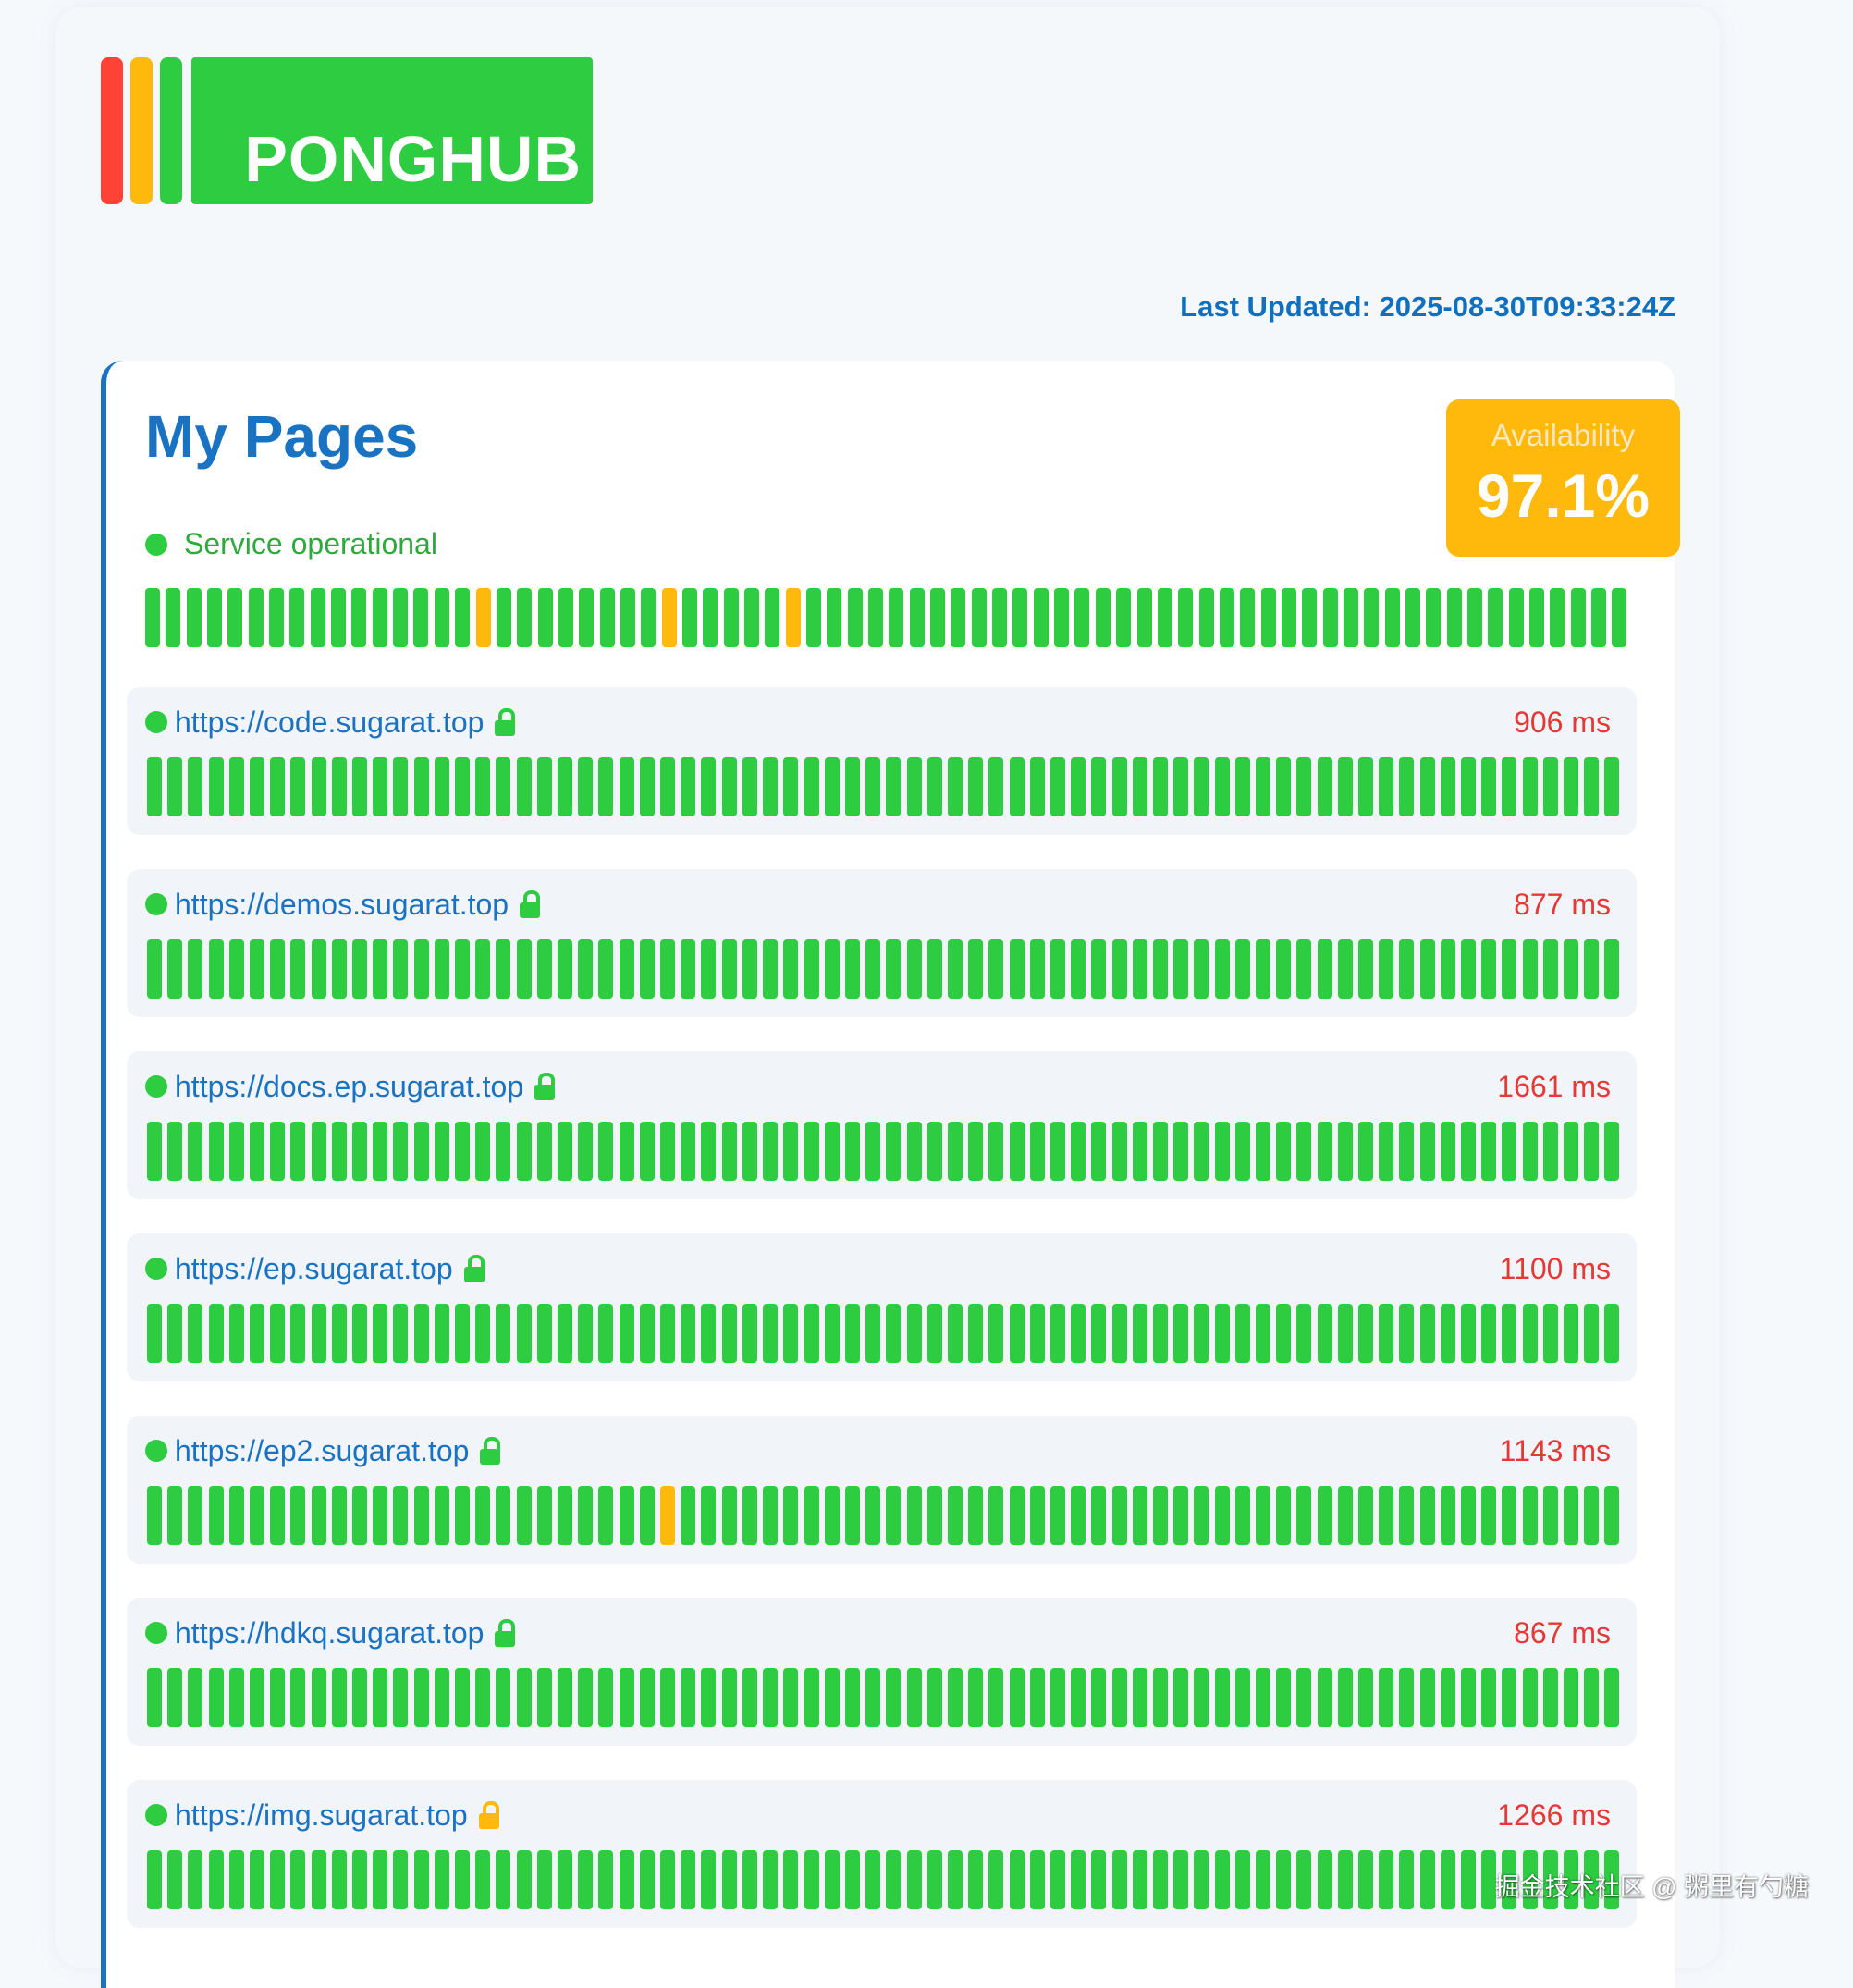 The width and height of the screenshot is (1853, 1988). I want to click on site-url-link: https://img.sugarat.top, so click(321, 1815).